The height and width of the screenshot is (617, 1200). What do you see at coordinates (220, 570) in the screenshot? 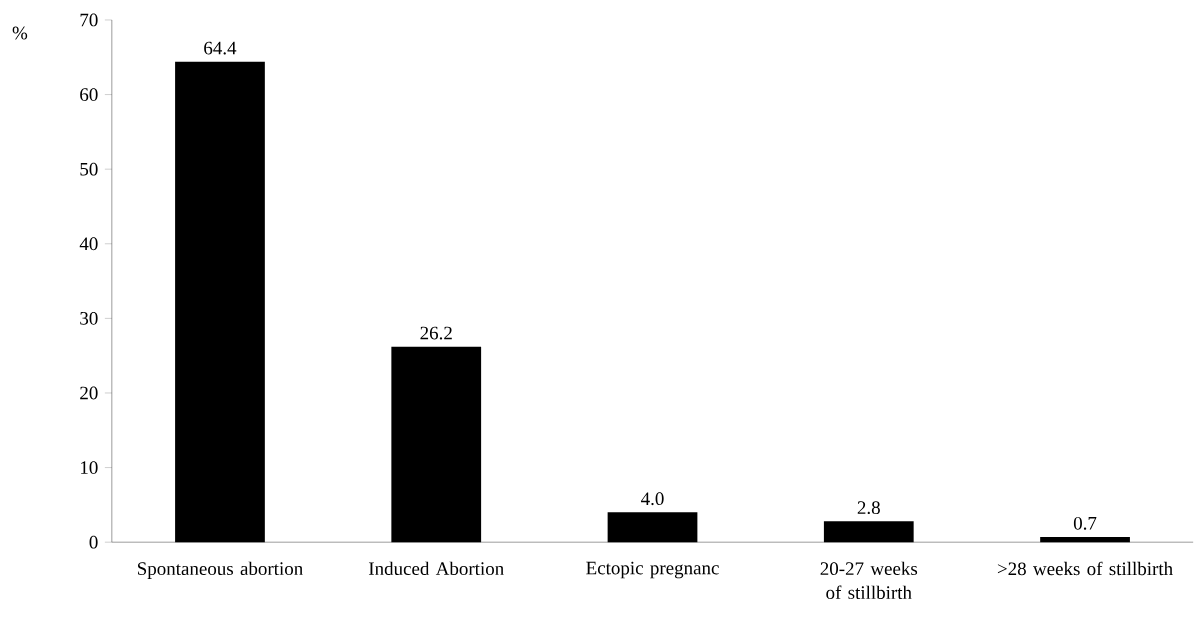
I see `x-tick-label: Spontaneous abortion` at bounding box center [220, 570].